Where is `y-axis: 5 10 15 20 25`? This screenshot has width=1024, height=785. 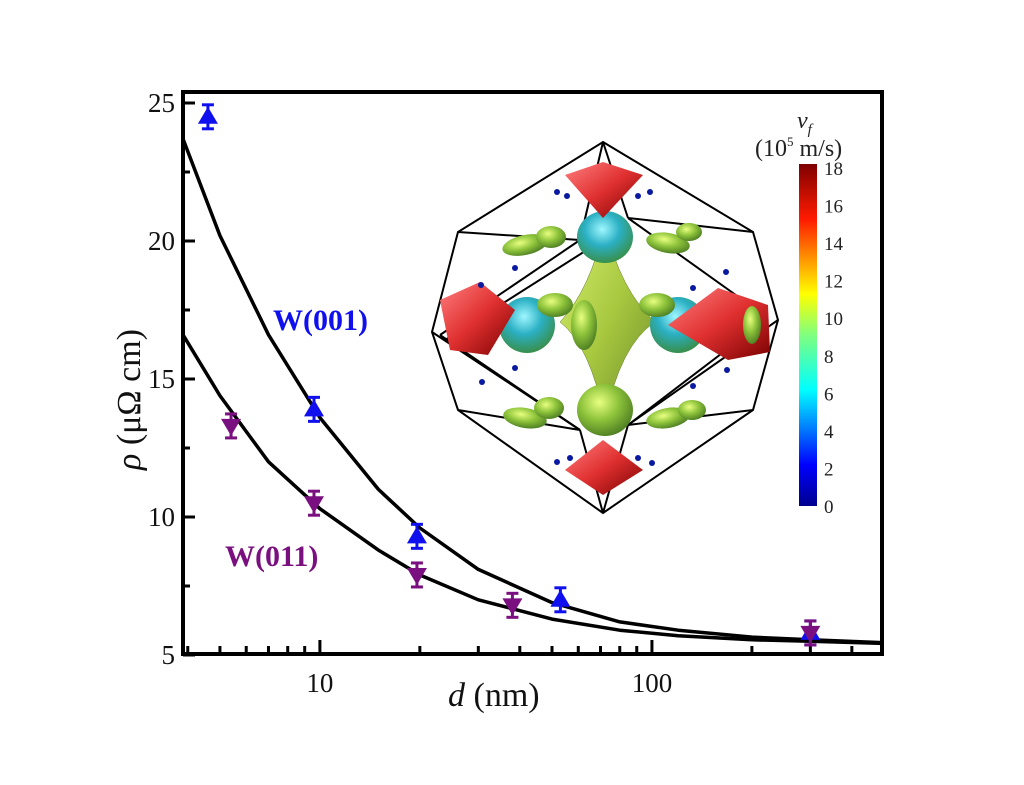 y-axis: 5 10 15 20 25 is located at coordinates (171, 379).